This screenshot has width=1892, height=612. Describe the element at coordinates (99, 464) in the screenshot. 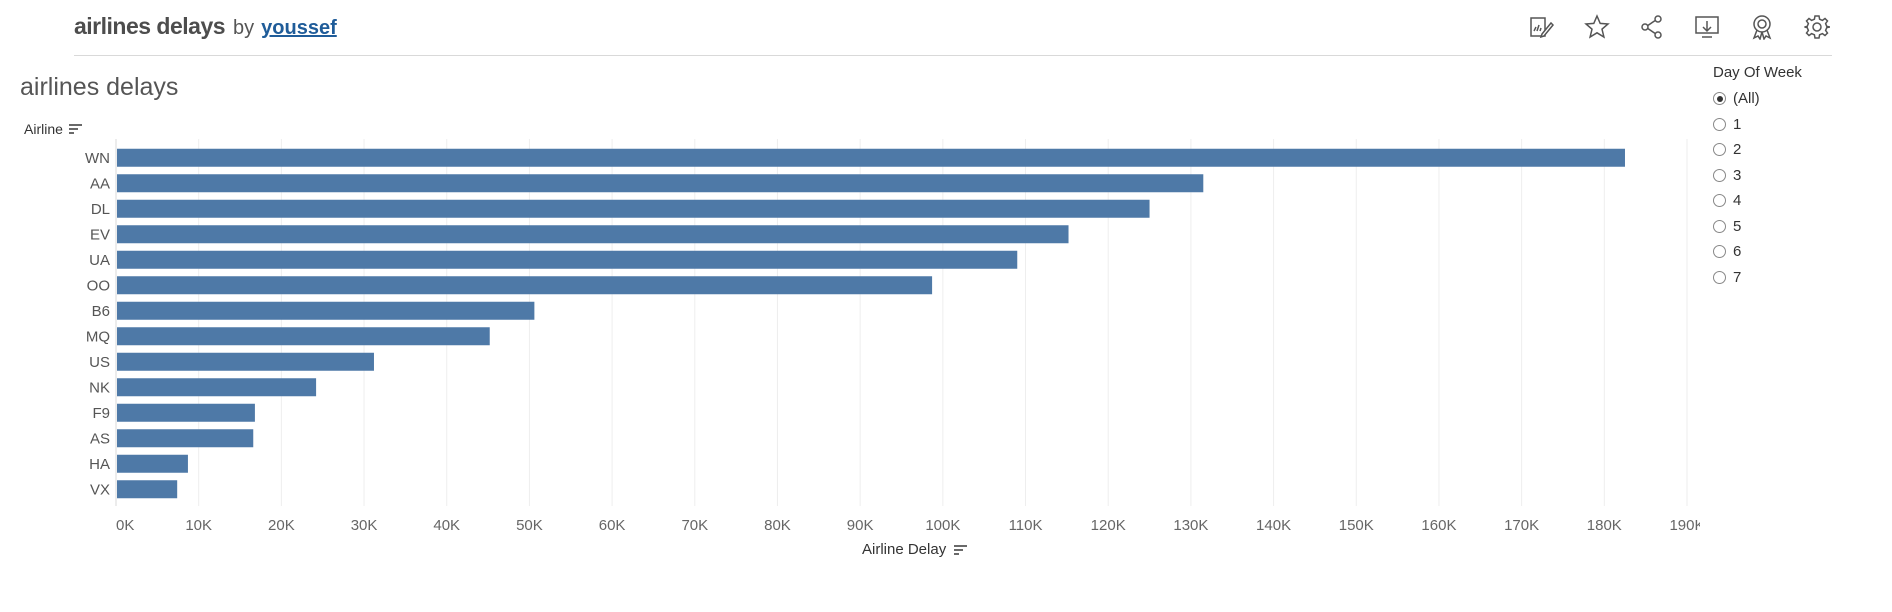

I see `y-tick-label: HA` at that location.